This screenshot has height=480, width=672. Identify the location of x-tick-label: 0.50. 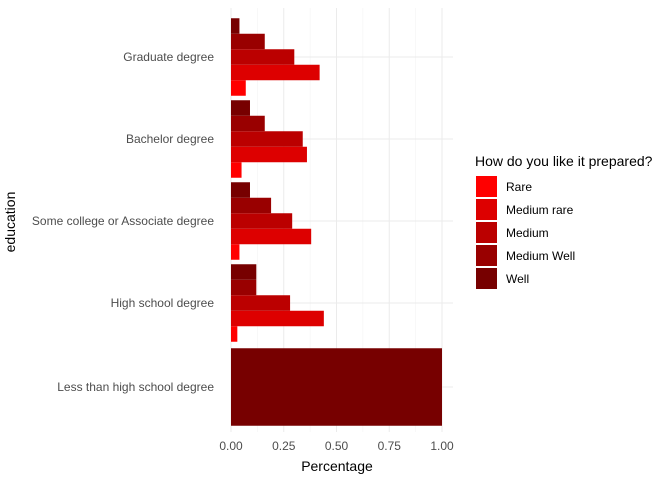
(337, 446).